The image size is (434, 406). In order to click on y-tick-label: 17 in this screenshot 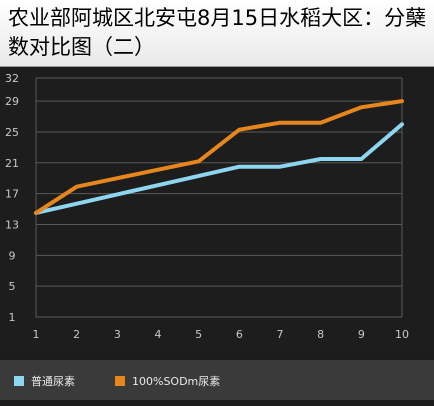, I will do `click(12, 194)`.